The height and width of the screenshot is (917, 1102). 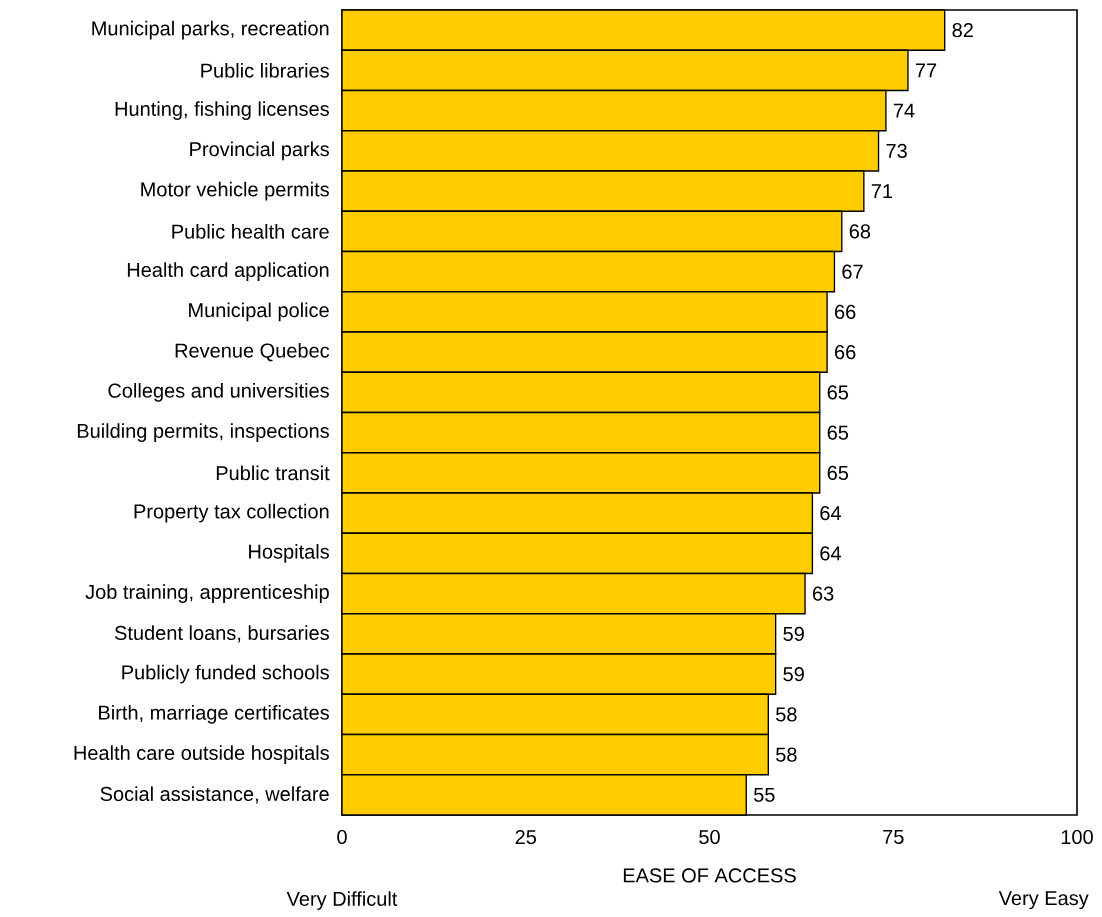 What do you see at coordinates (231, 513) in the screenshot?
I see `y-tick-label: Property tax collection` at bounding box center [231, 513].